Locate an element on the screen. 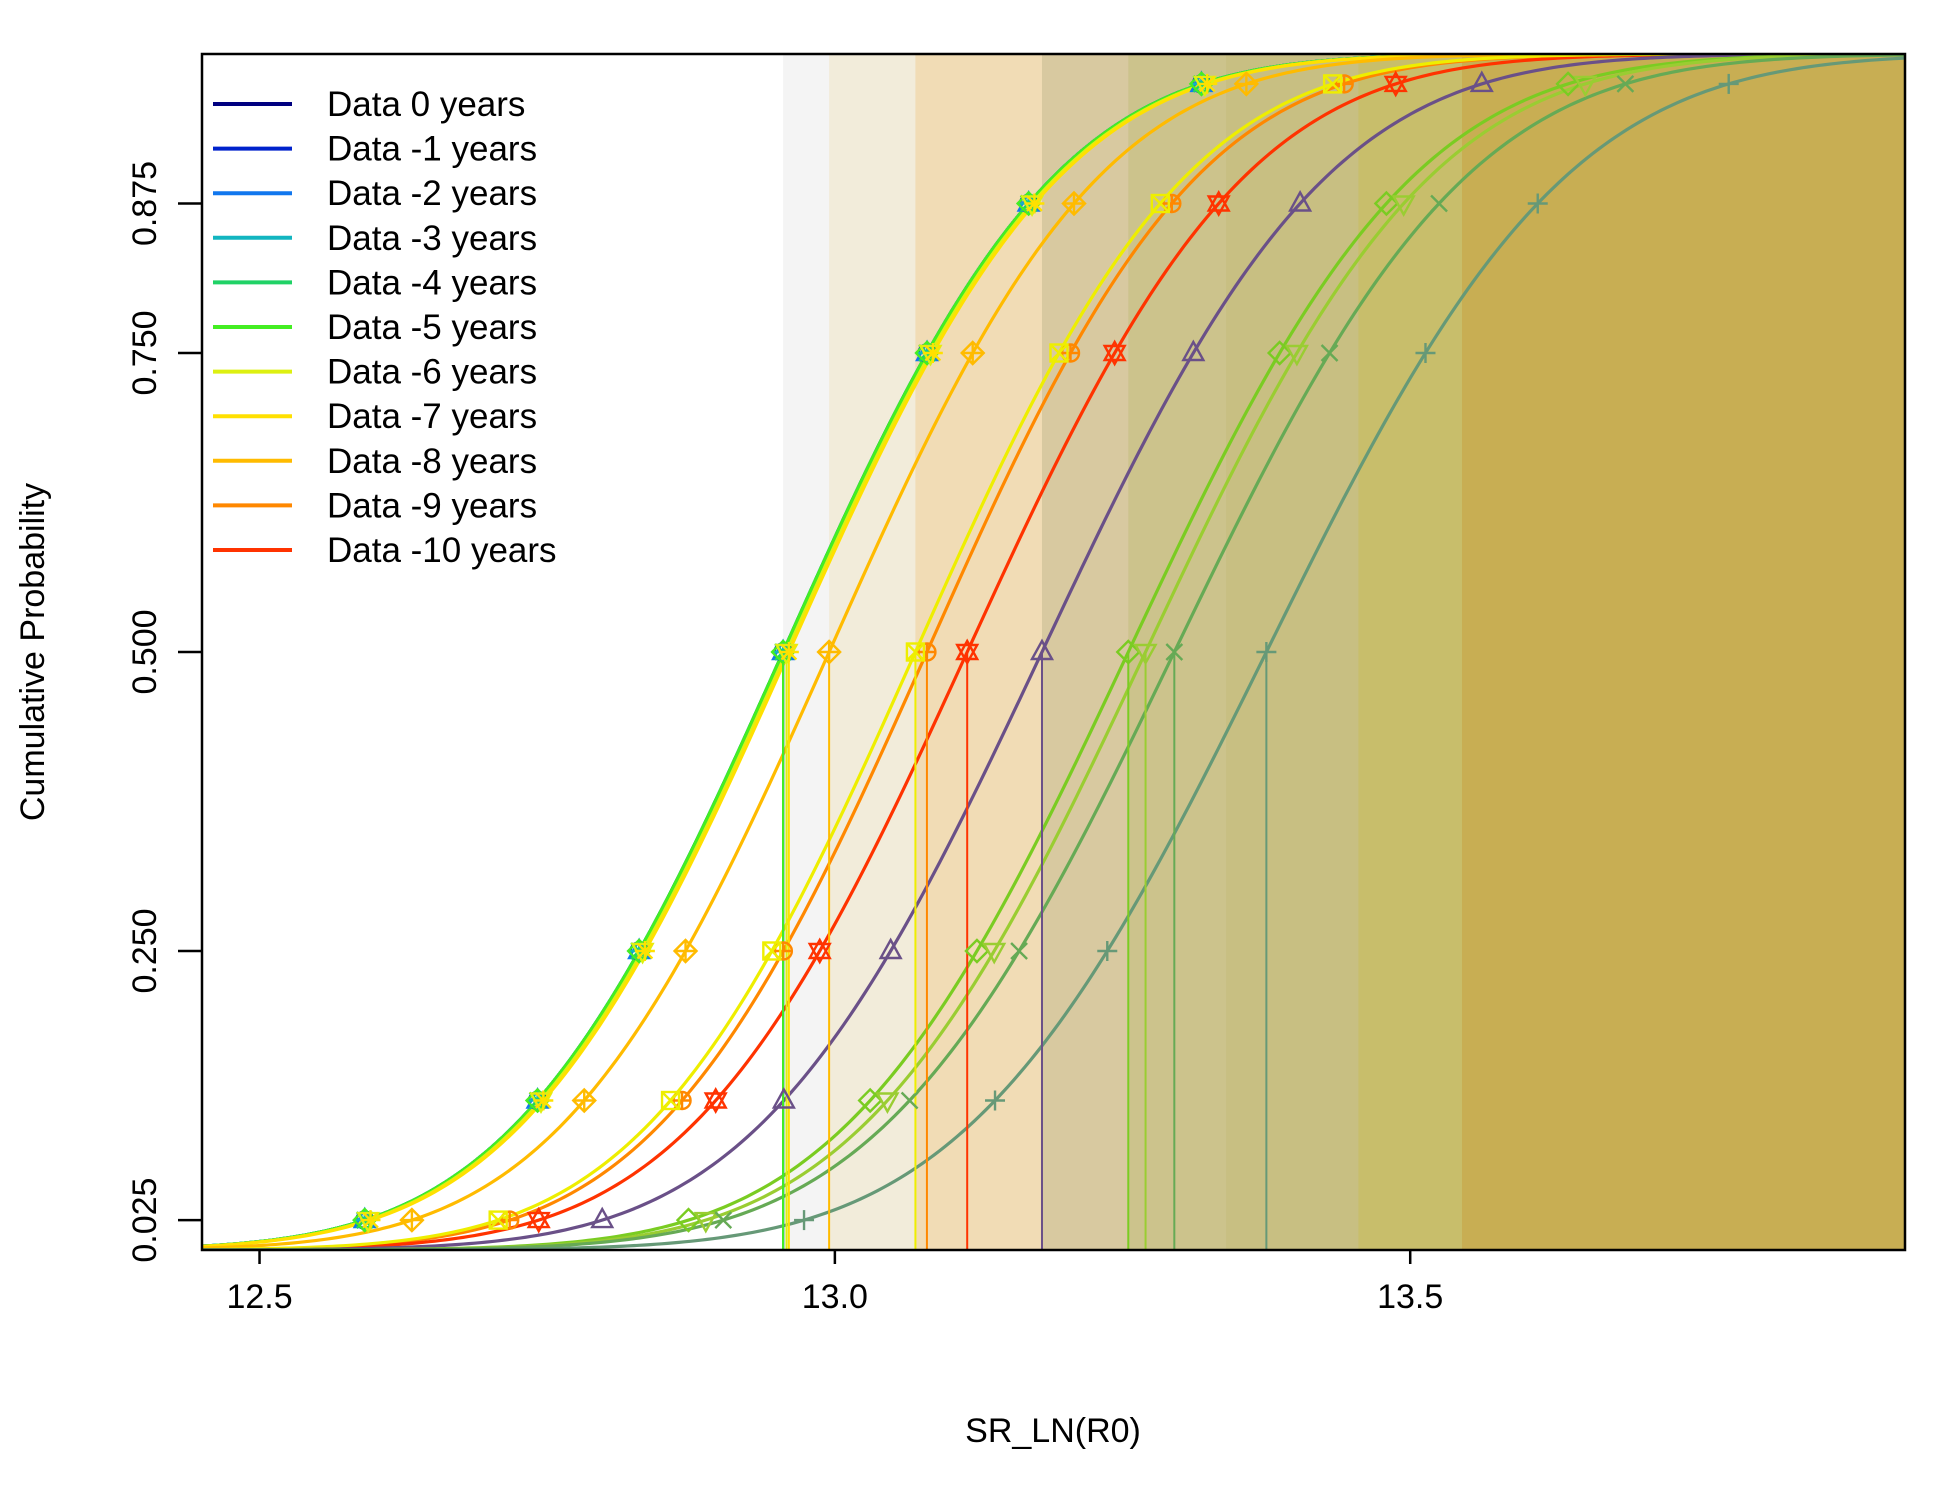  x-tick-label: 12.5 is located at coordinates (259, 1297).